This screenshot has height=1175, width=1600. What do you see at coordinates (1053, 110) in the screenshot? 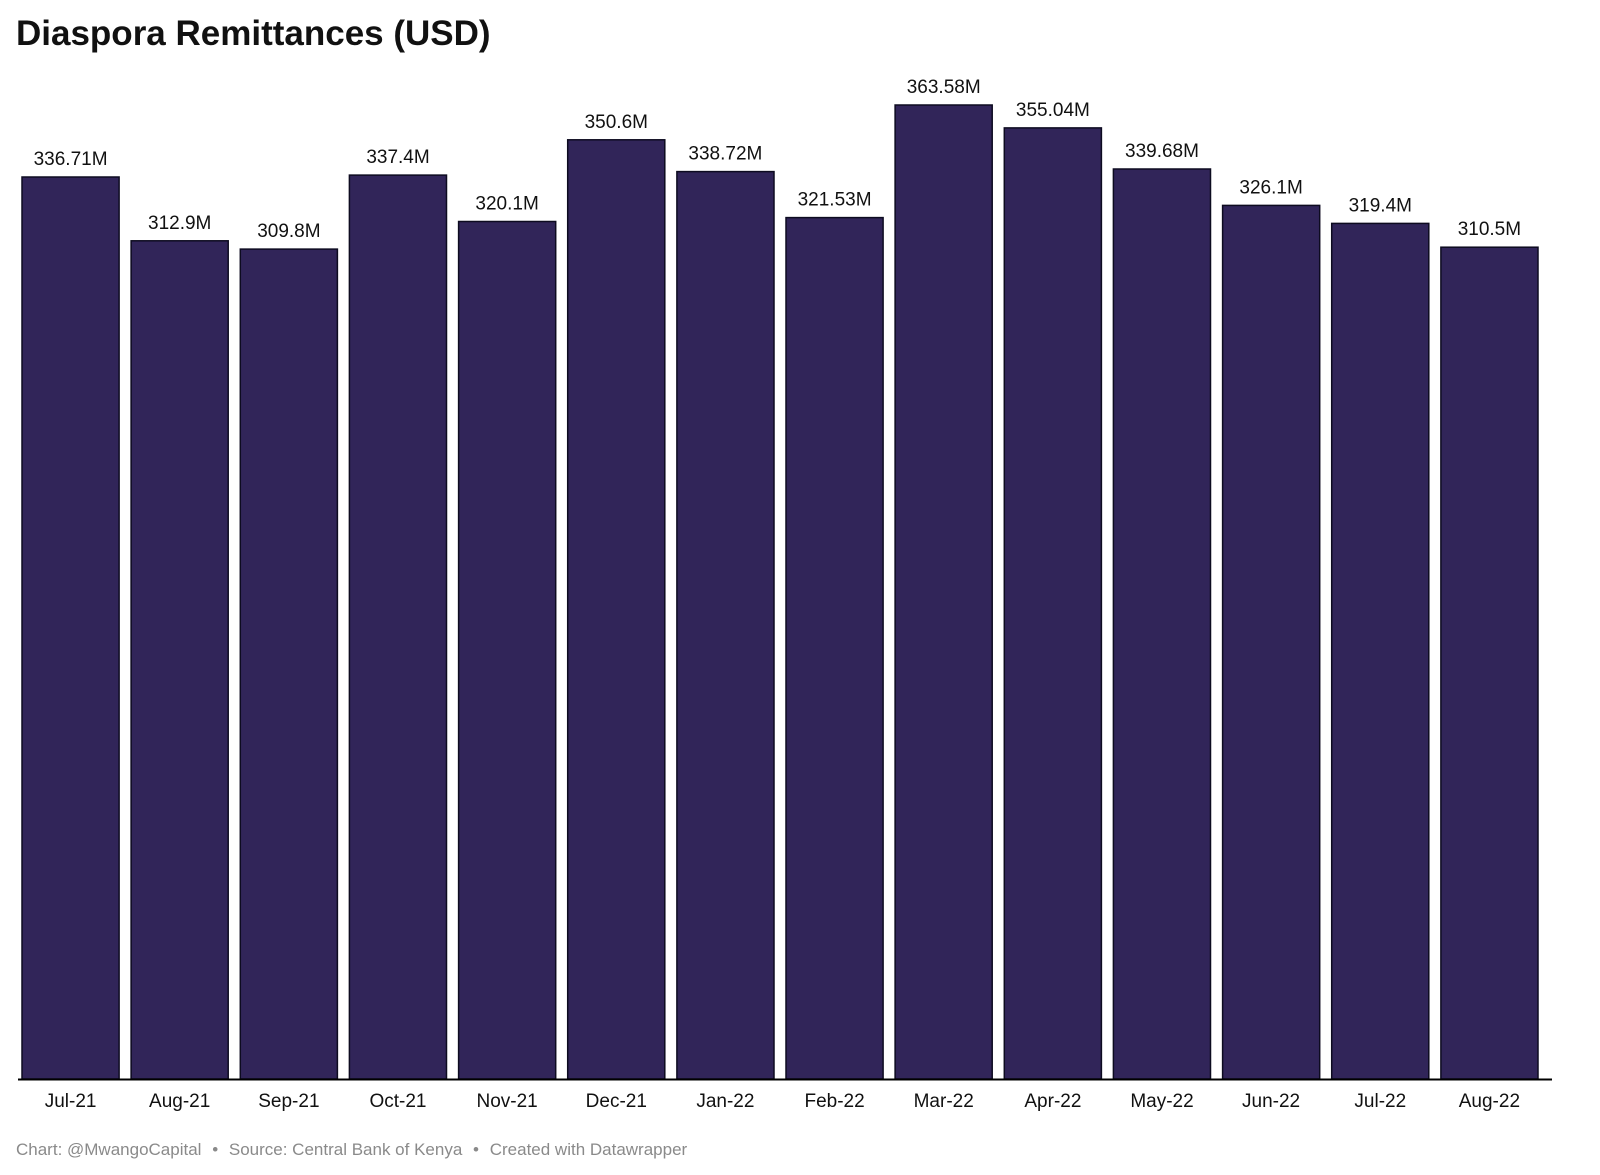
I see `value-label: 355.04M` at bounding box center [1053, 110].